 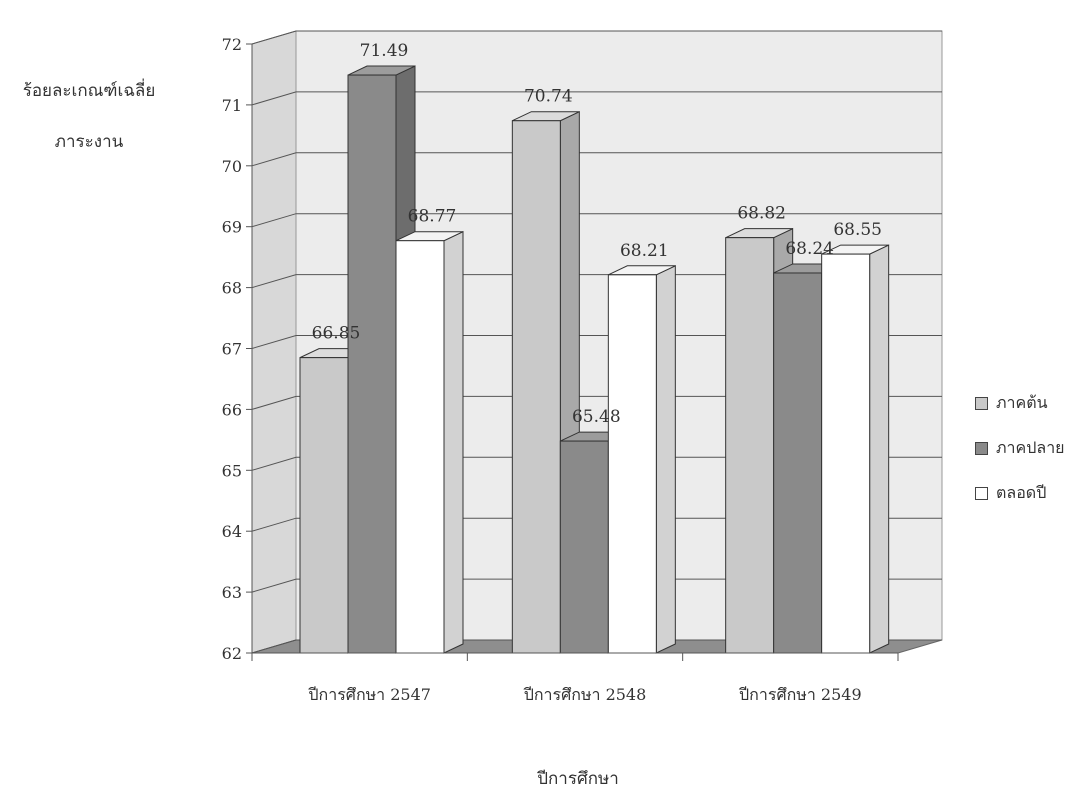 What do you see at coordinates (584, 694) in the screenshot?
I see `x-tick-label: ปีการศึกษา 2548` at bounding box center [584, 694].